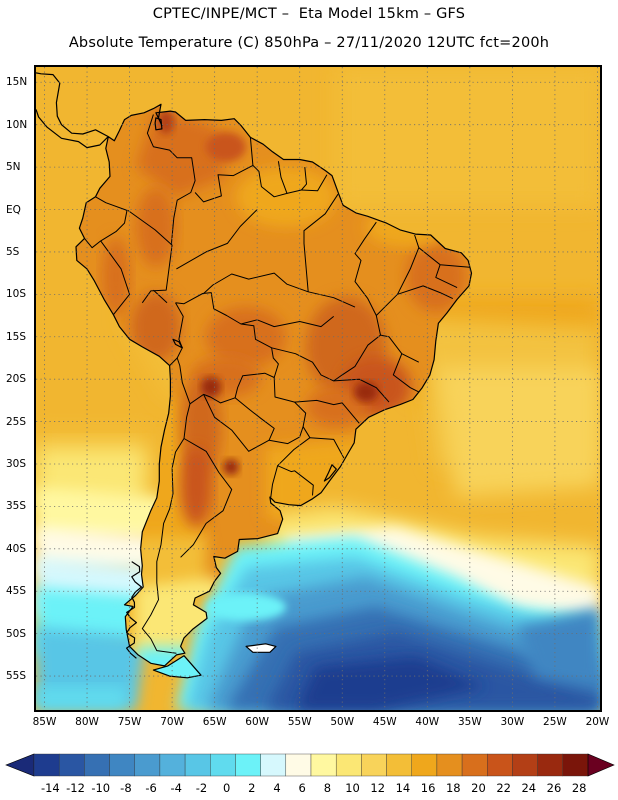 Image resolution: width=618 pixels, height=800 pixels. I want to click on colorbar-tick-label: -2, so click(201, 788).